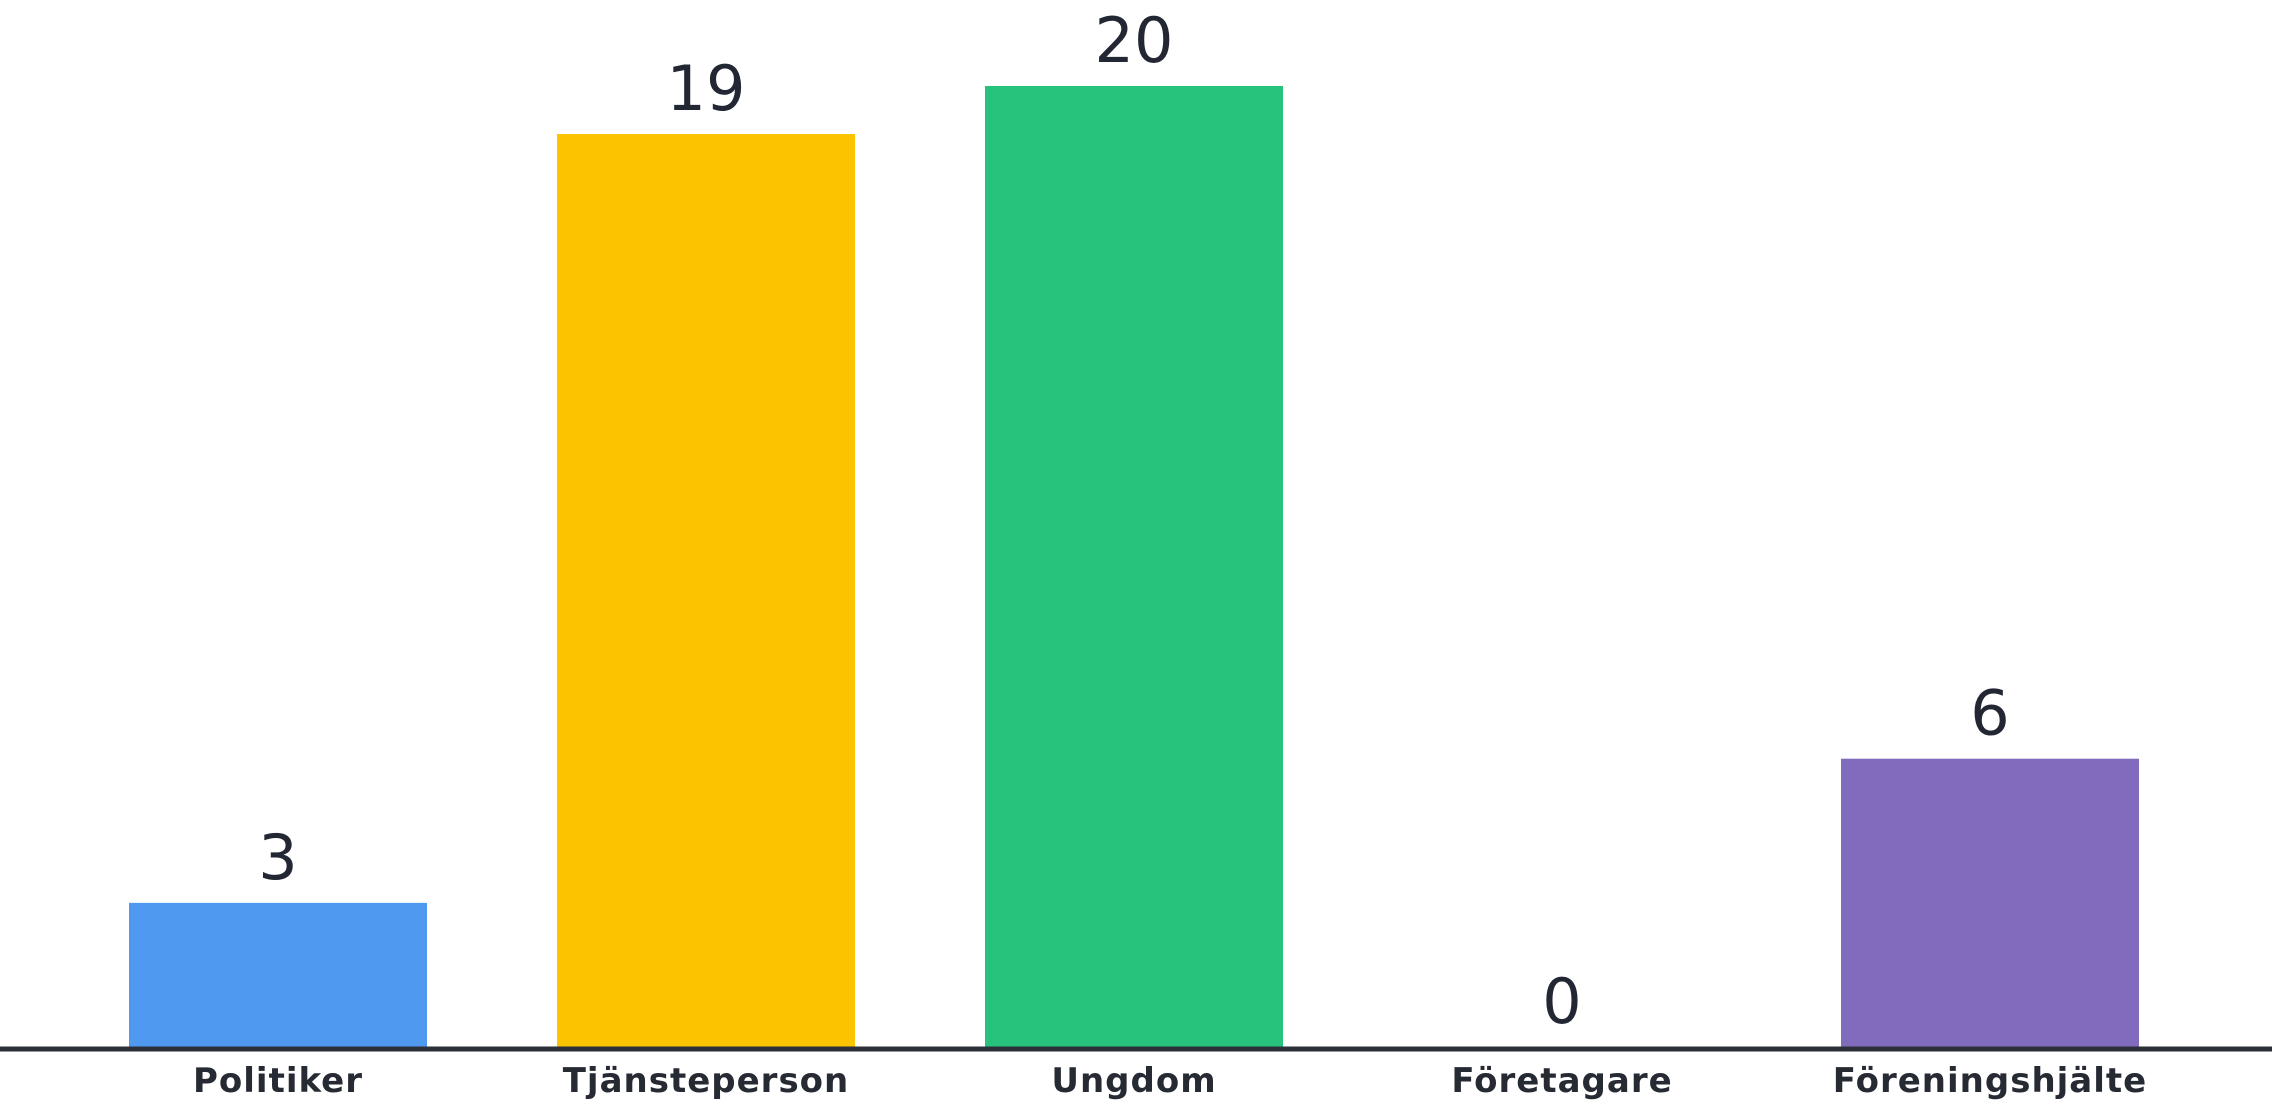  What do you see at coordinates (278, 1081) in the screenshot?
I see `category-label-1: Politiker` at bounding box center [278, 1081].